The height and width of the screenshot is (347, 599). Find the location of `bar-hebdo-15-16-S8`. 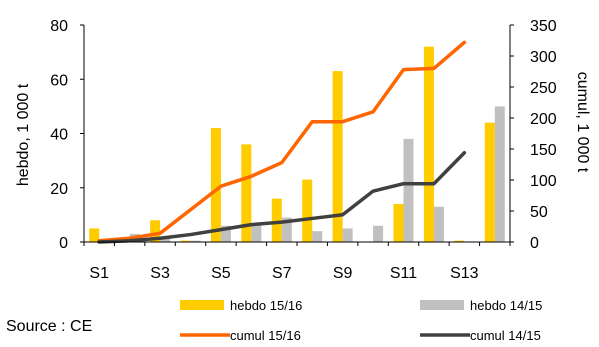

bar-hebdo-15-16-S8 is located at coordinates (307, 210).